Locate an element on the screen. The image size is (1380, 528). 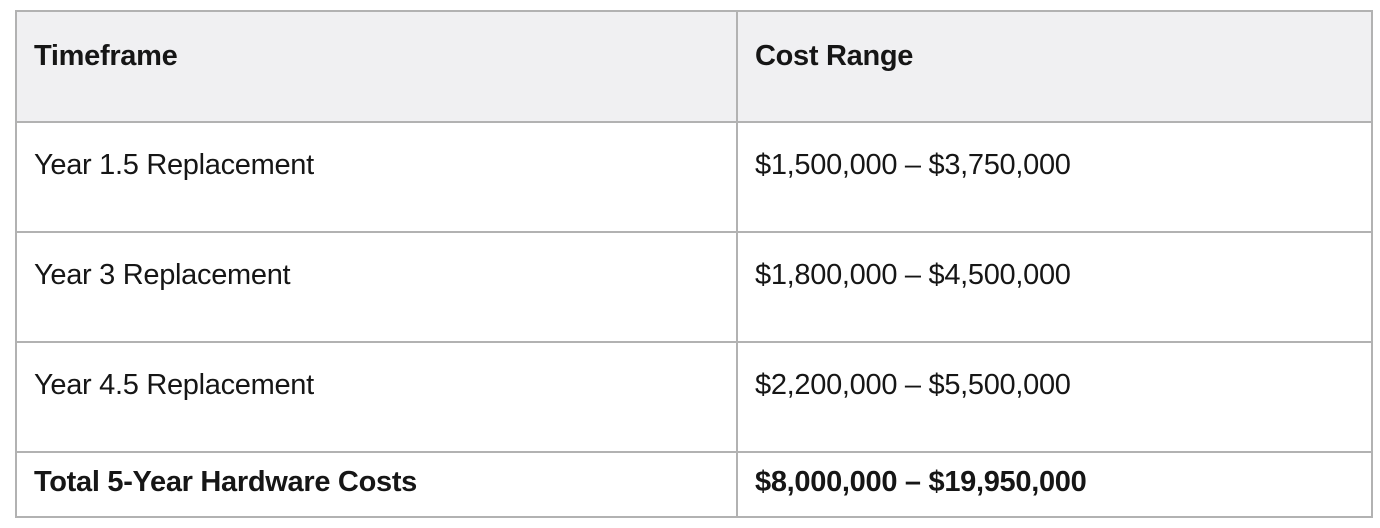
total-label-cell: Total 5-Year Hardware Costs is located at coordinates (376, 484).